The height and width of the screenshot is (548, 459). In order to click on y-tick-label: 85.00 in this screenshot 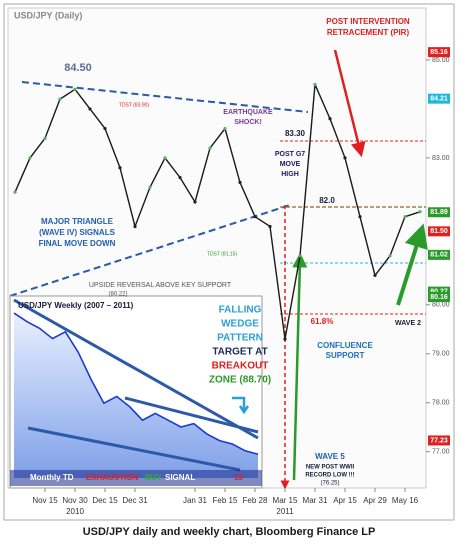, I will do `click(441, 60)`.